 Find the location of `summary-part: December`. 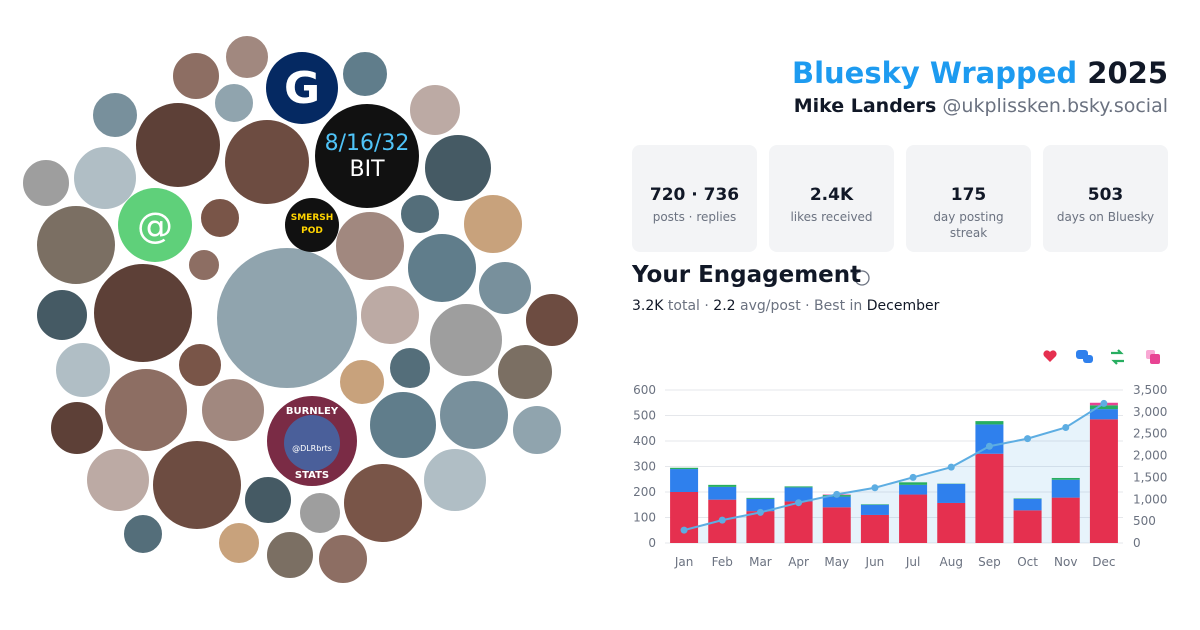

summary-part: December is located at coordinates (903, 306).